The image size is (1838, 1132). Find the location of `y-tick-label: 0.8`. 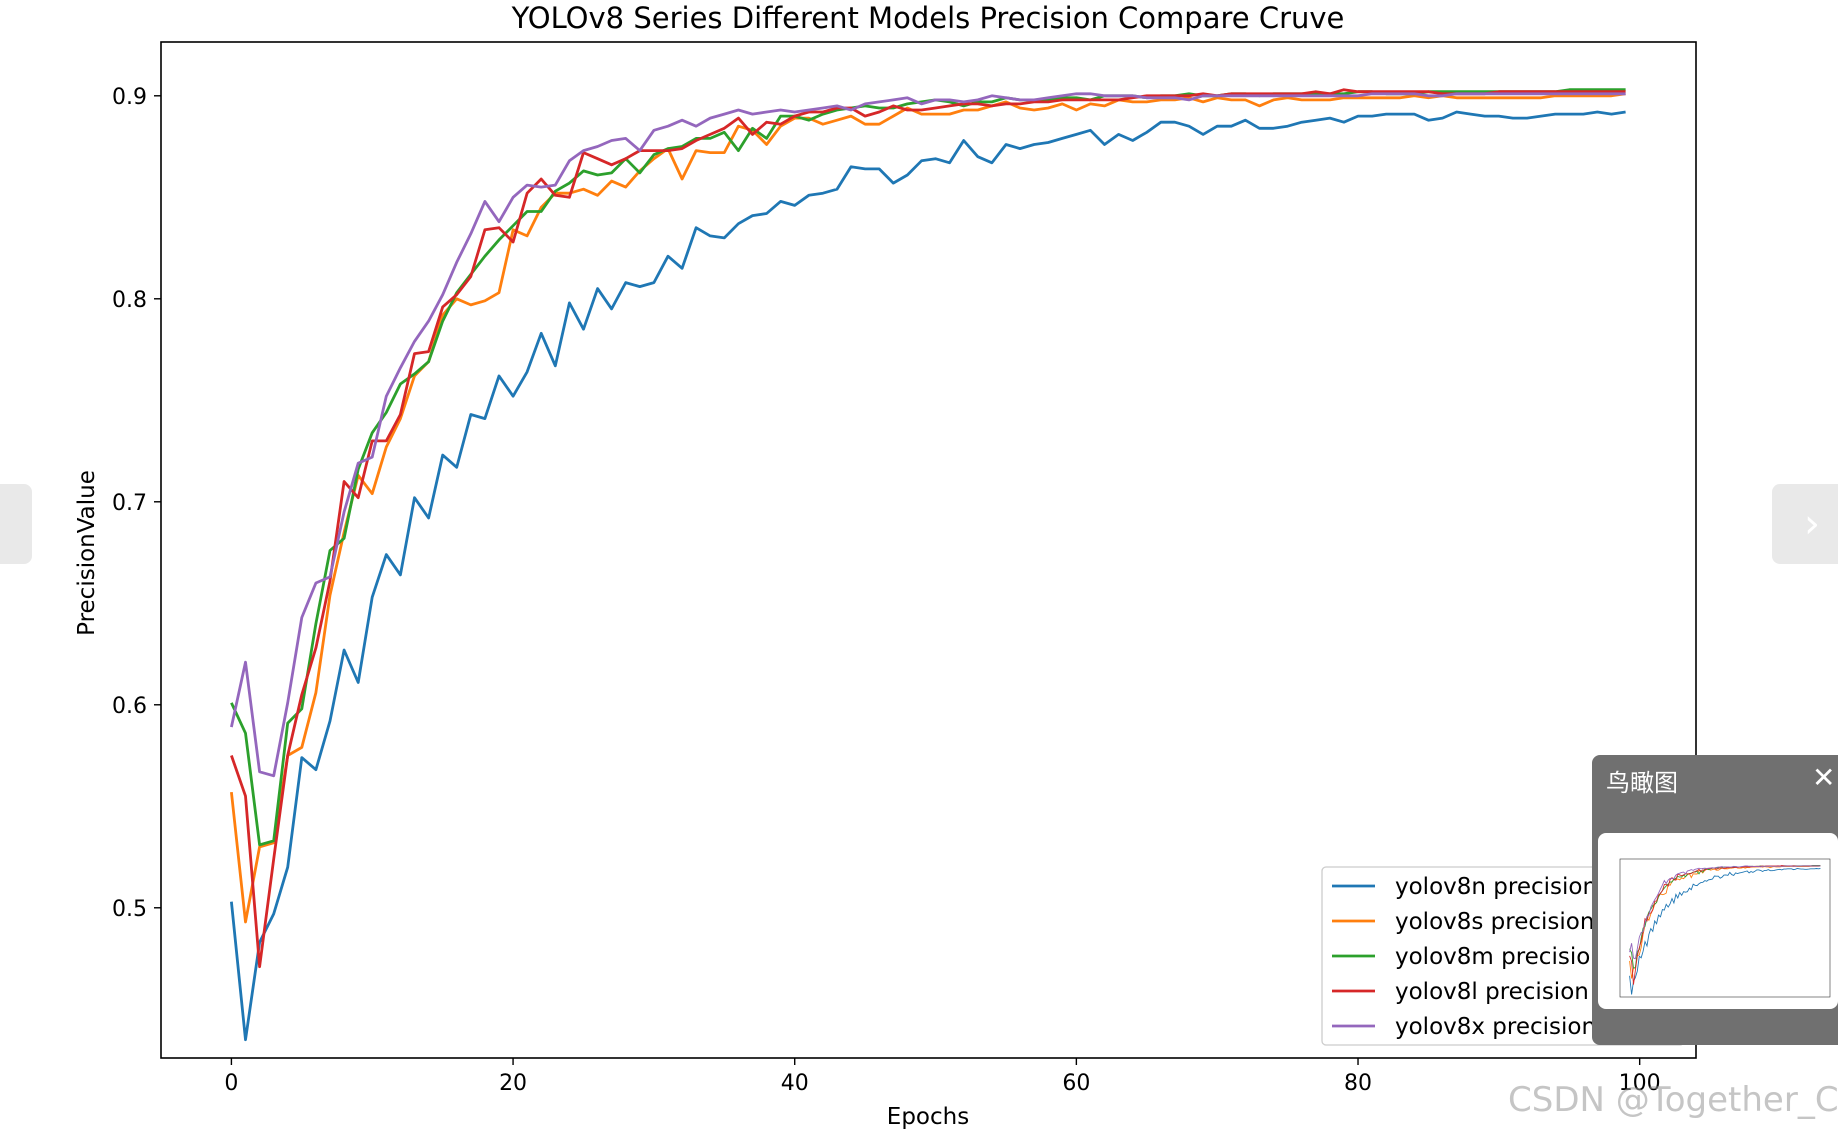

y-tick-label: 0.8 is located at coordinates (129, 300).